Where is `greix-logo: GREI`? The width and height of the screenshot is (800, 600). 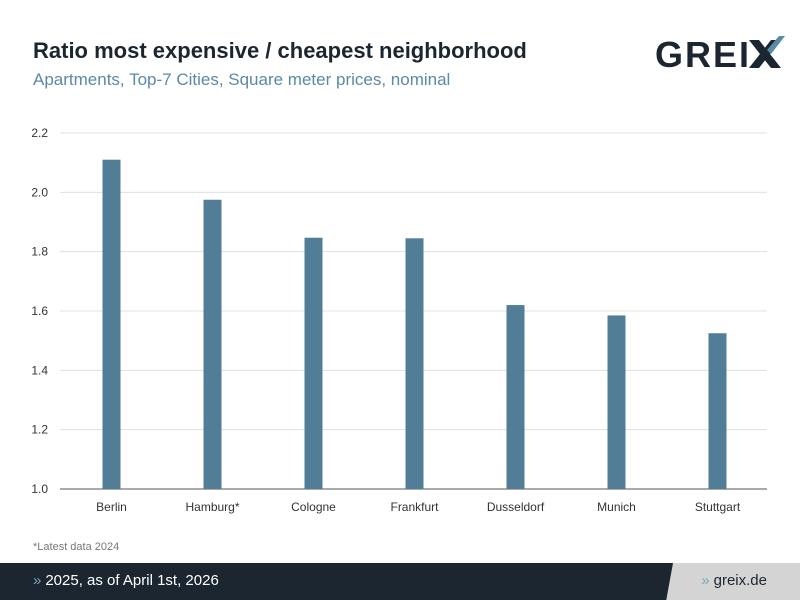 greix-logo: GREI is located at coordinates (720, 55).